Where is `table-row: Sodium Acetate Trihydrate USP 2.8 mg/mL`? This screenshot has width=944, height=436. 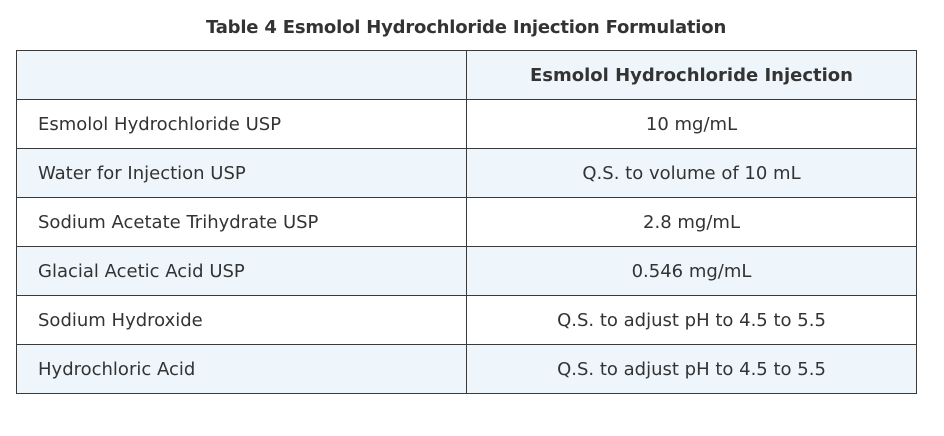
table-row: Sodium Acetate Trihydrate USP 2.8 mg/mL is located at coordinates (466, 222).